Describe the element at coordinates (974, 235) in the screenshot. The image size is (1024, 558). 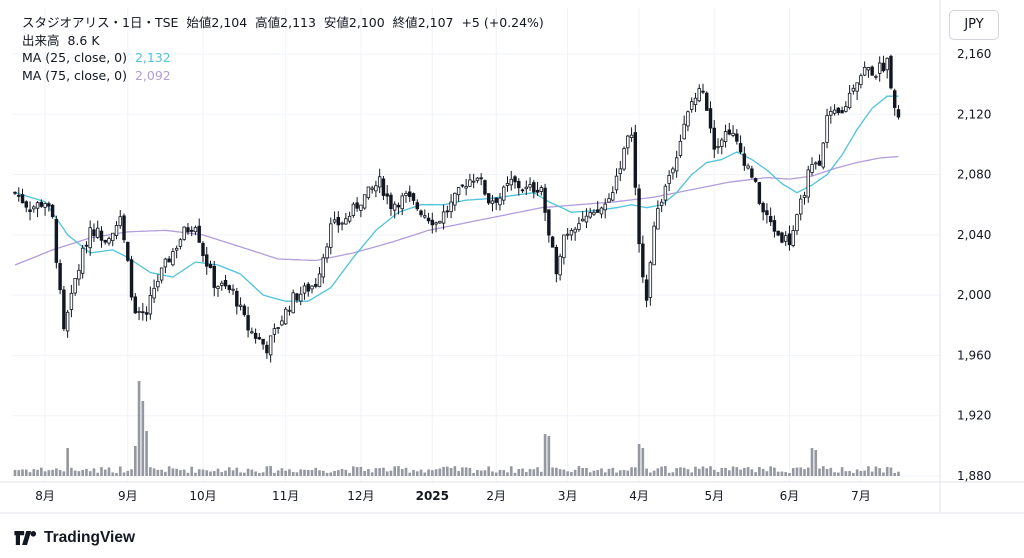
I see `y-tick-label: 2,040` at that location.